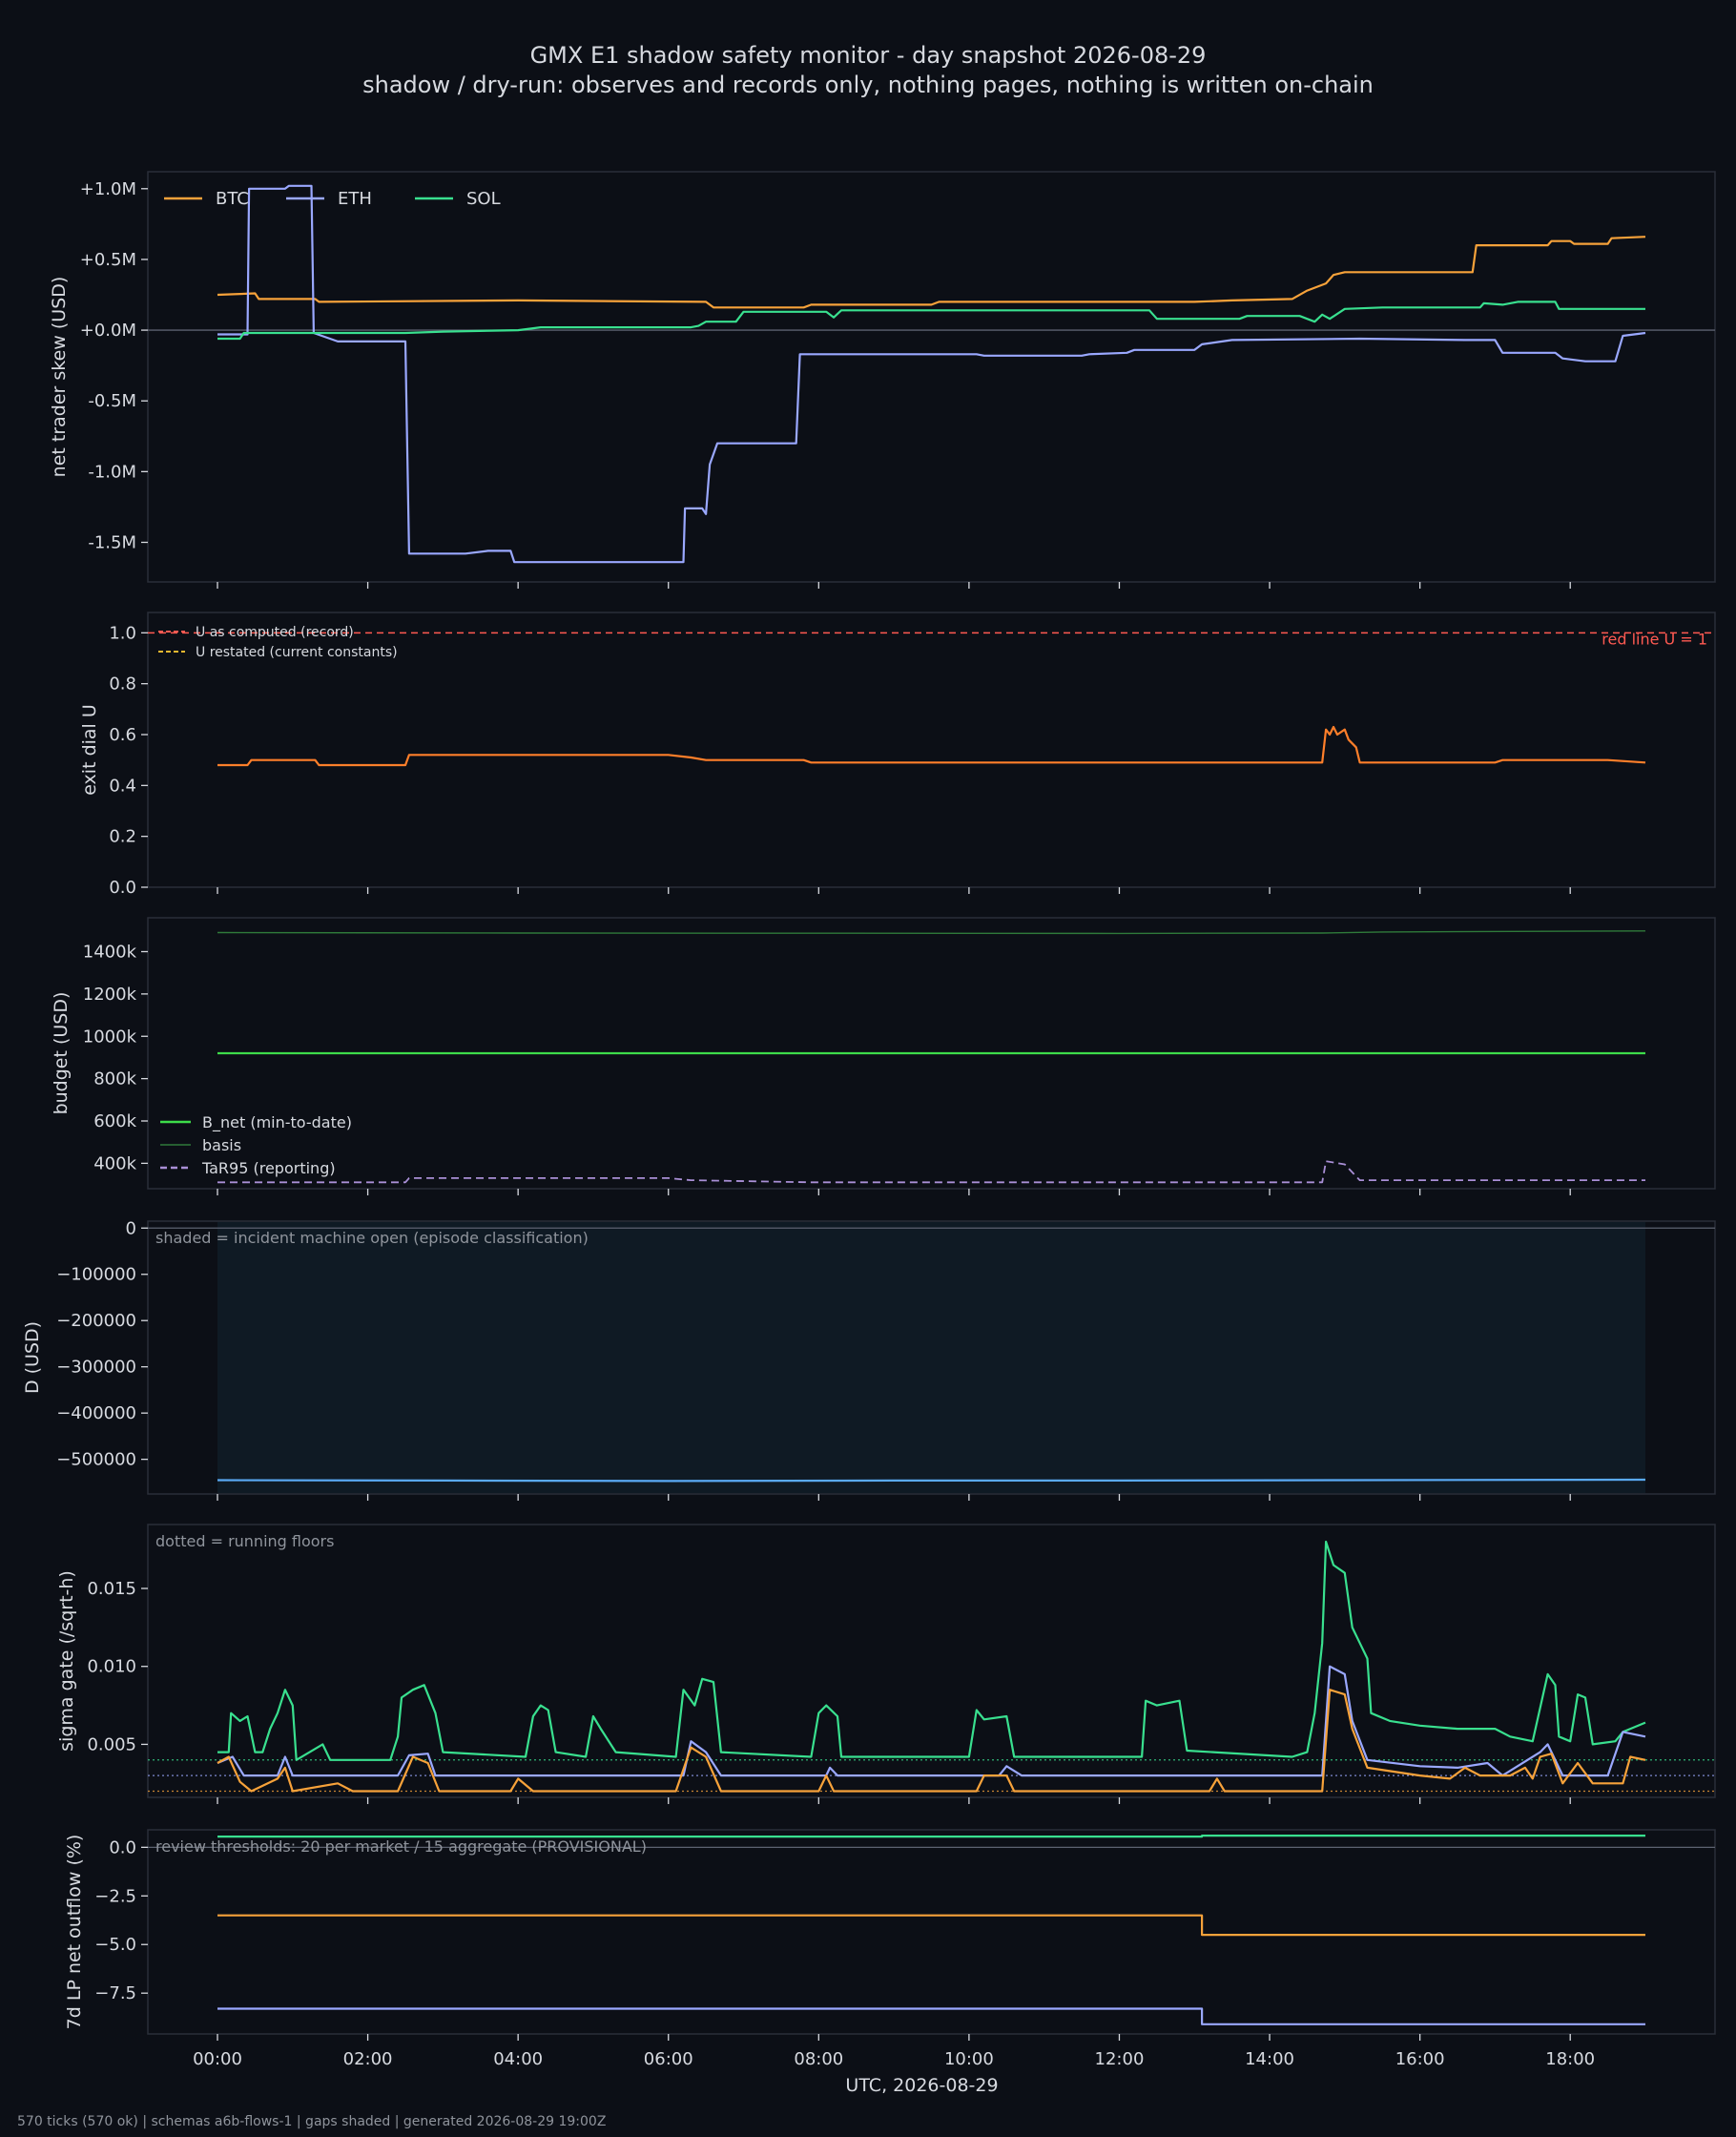 This screenshot has height=2137, width=1736. I want to click on x-tick-label: 14:00, so click(1269, 2059).